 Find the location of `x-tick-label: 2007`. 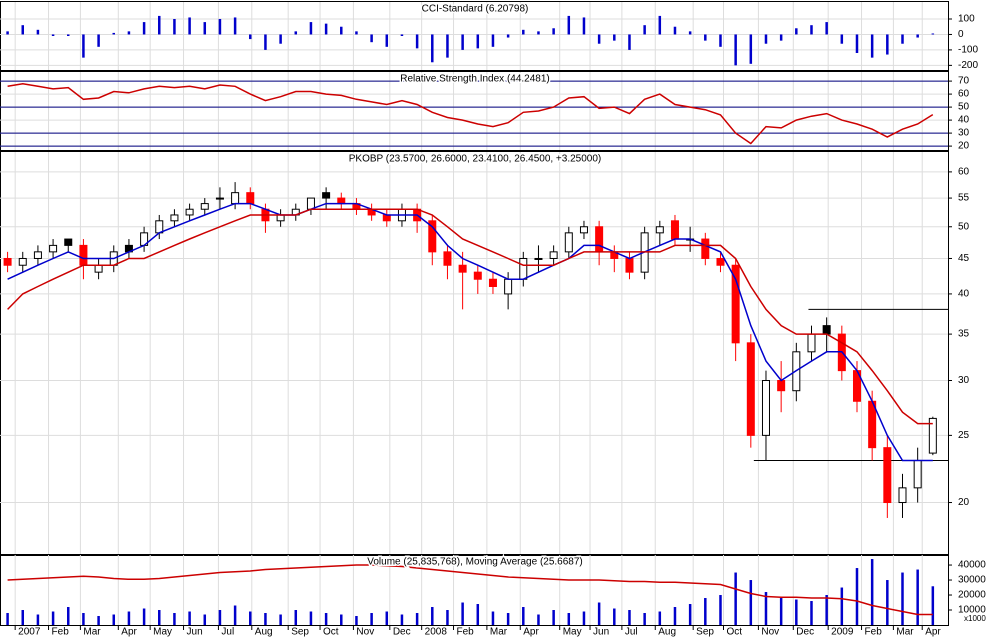

x-tick-label: 2007 is located at coordinates (29, 632).